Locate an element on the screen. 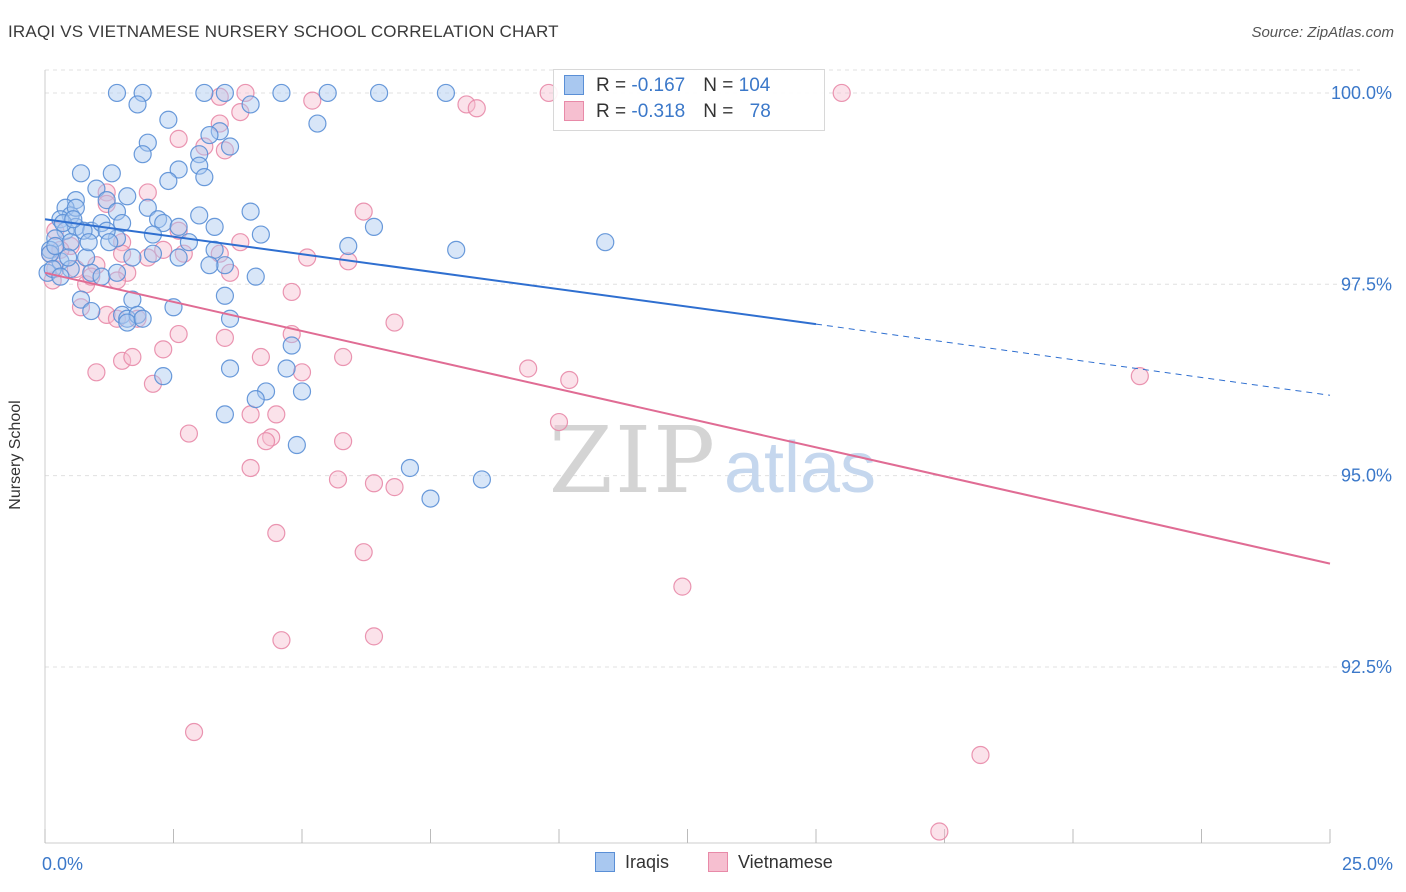  watermark-atlas: atlas is located at coordinates (800, 468).